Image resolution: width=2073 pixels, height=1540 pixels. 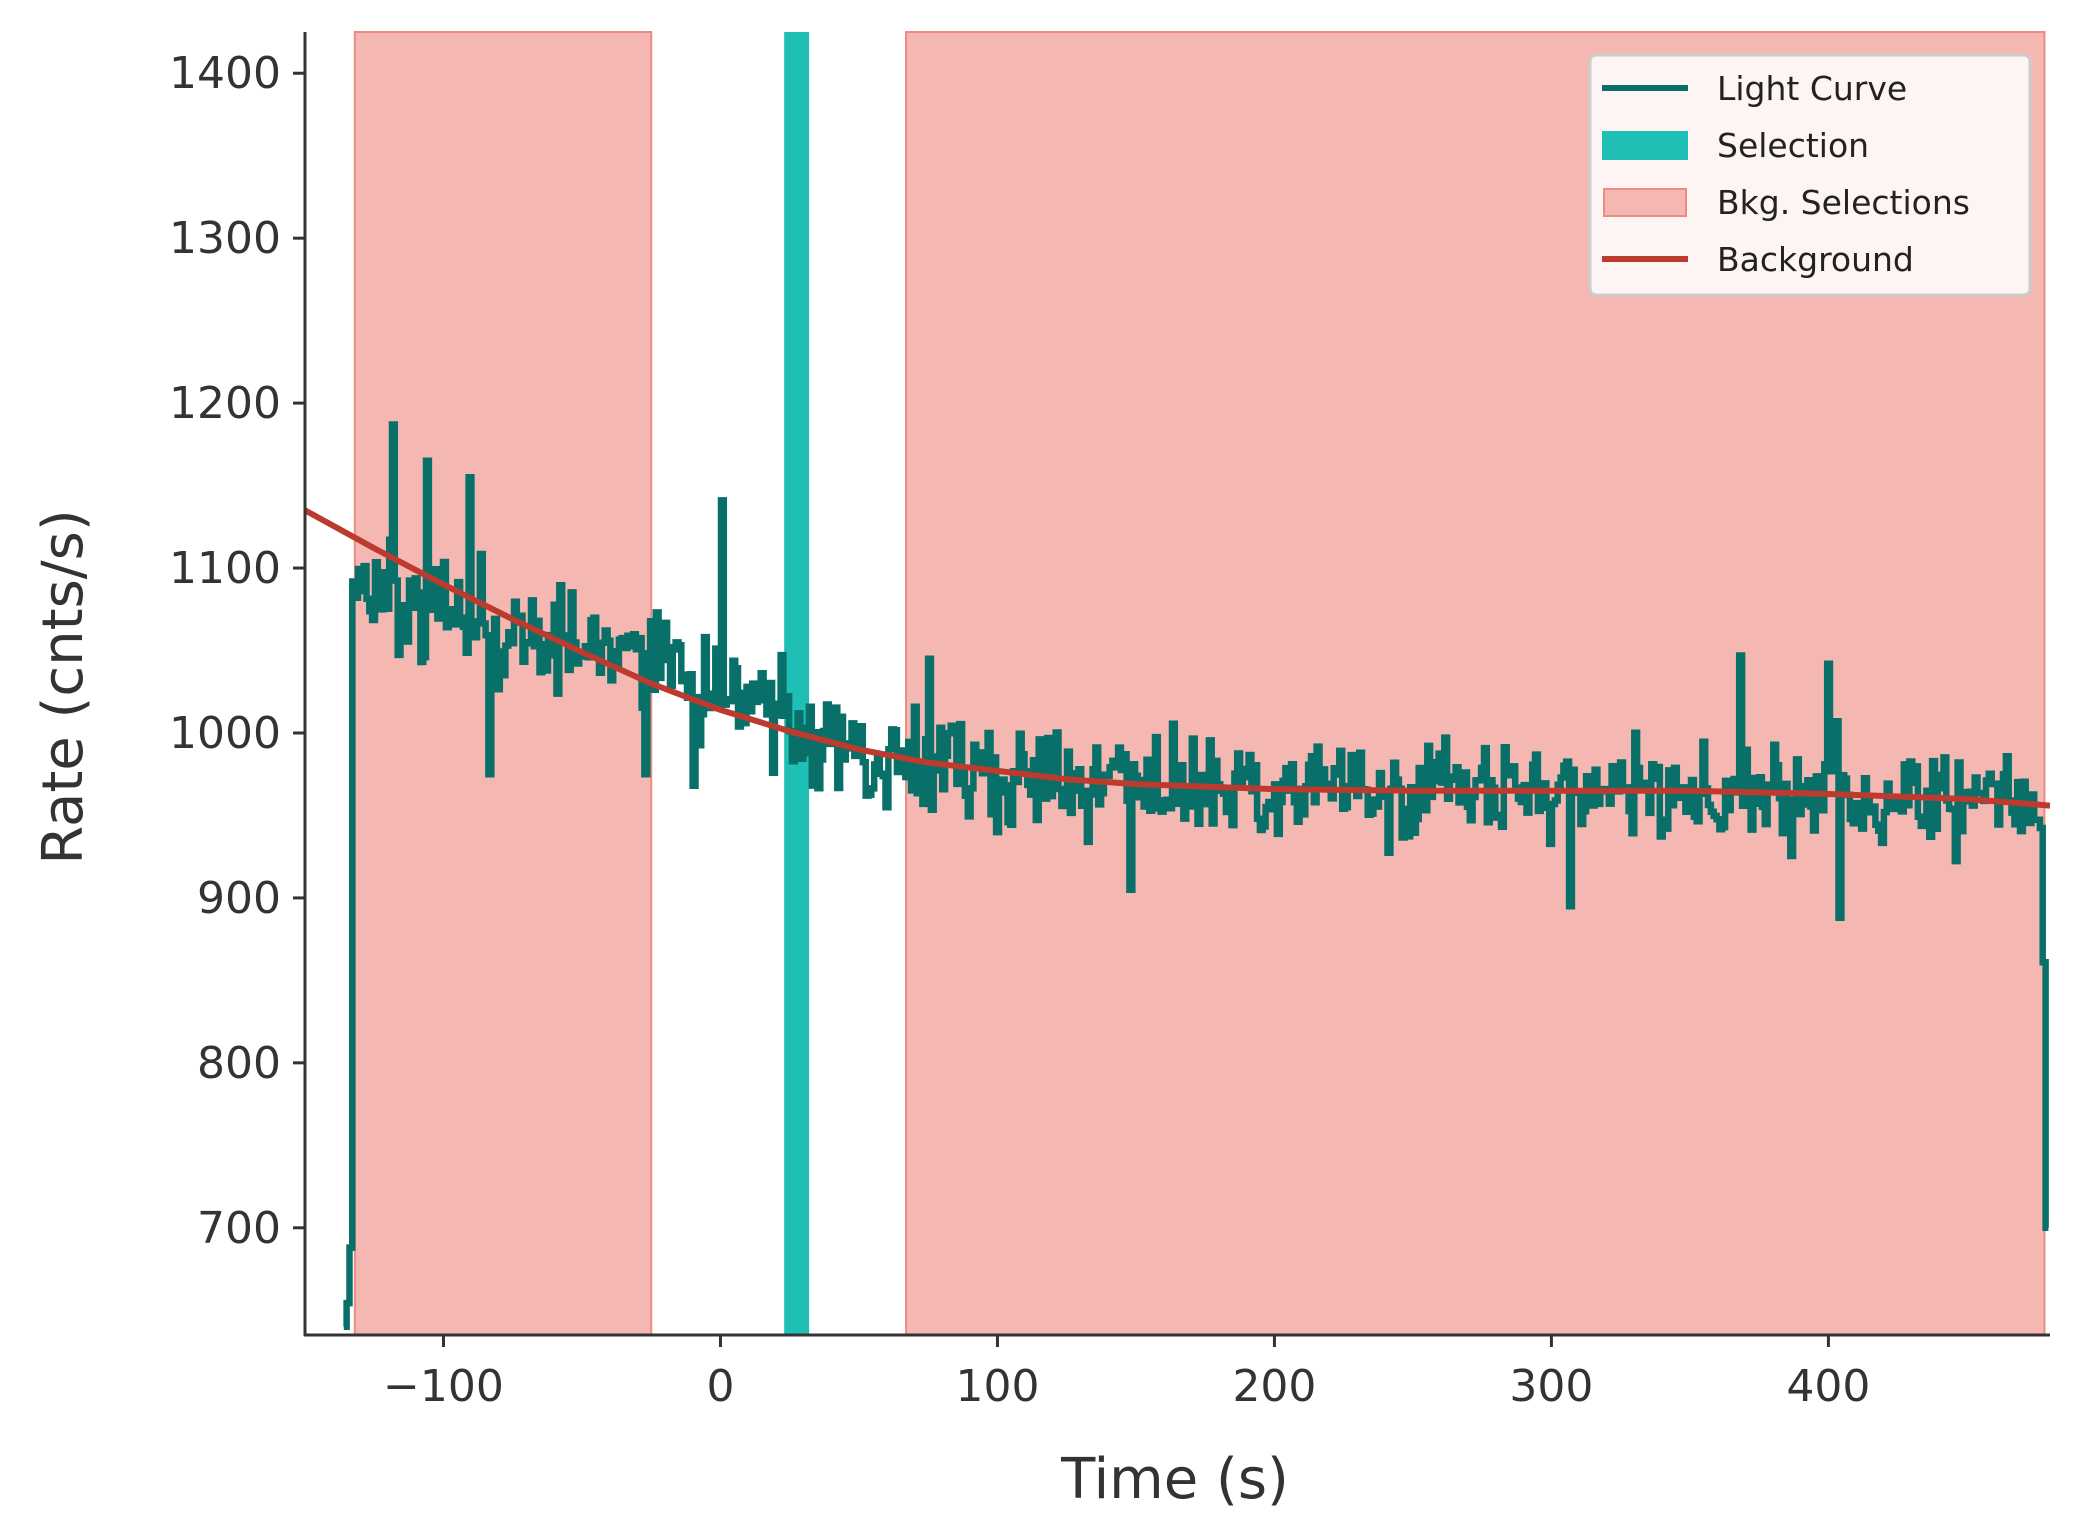 I want to click on x-tick-label: 100, so click(x=997, y=1386).